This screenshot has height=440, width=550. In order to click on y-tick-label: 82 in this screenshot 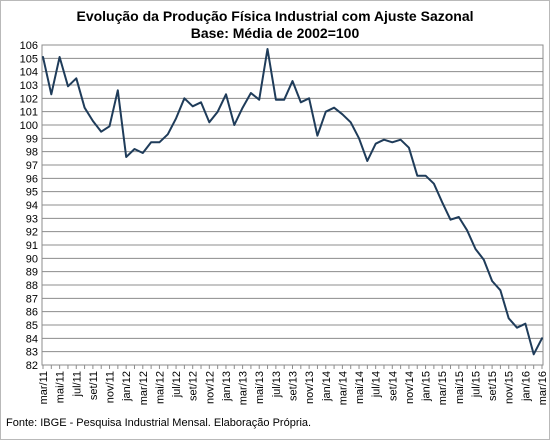, I will do `click(32, 366)`.